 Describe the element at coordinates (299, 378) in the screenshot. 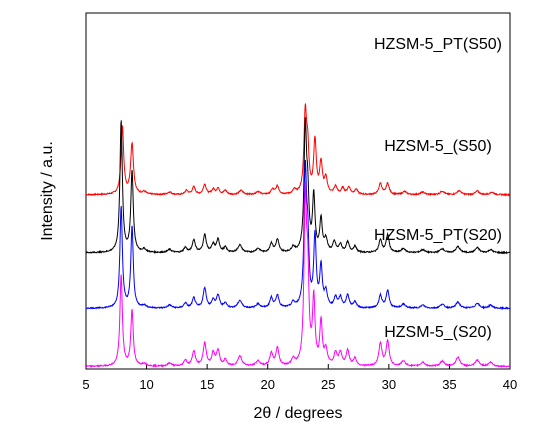

I see `x-axis-ticks: 5 10 15 20 25 30 35 40` at that location.